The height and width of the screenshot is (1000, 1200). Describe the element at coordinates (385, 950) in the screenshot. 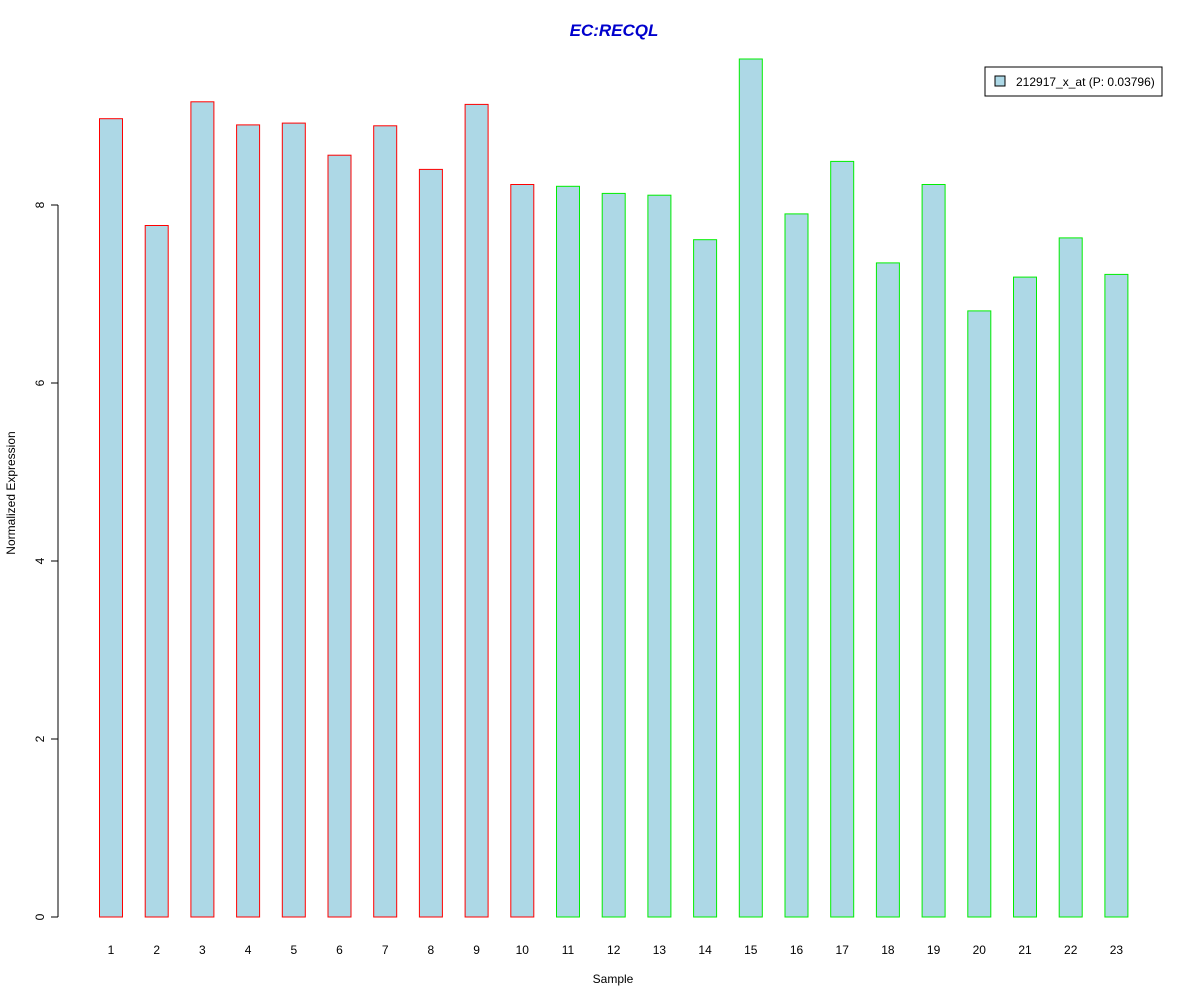

I see `x-tick-label: 7` at that location.